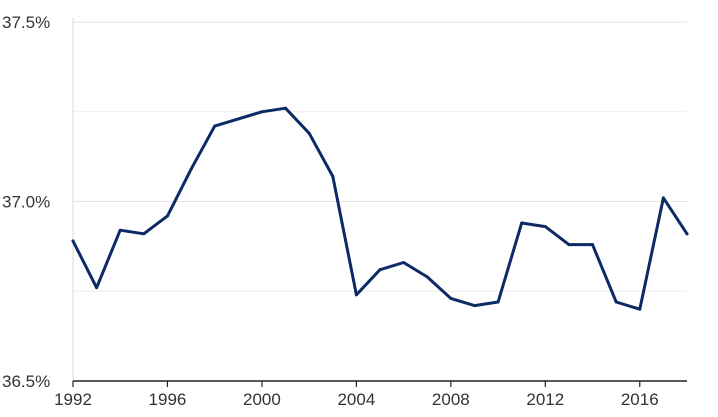 The height and width of the screenshot is (417, 718). I want to click on x-tick-label: 1996, so click(168, 399).